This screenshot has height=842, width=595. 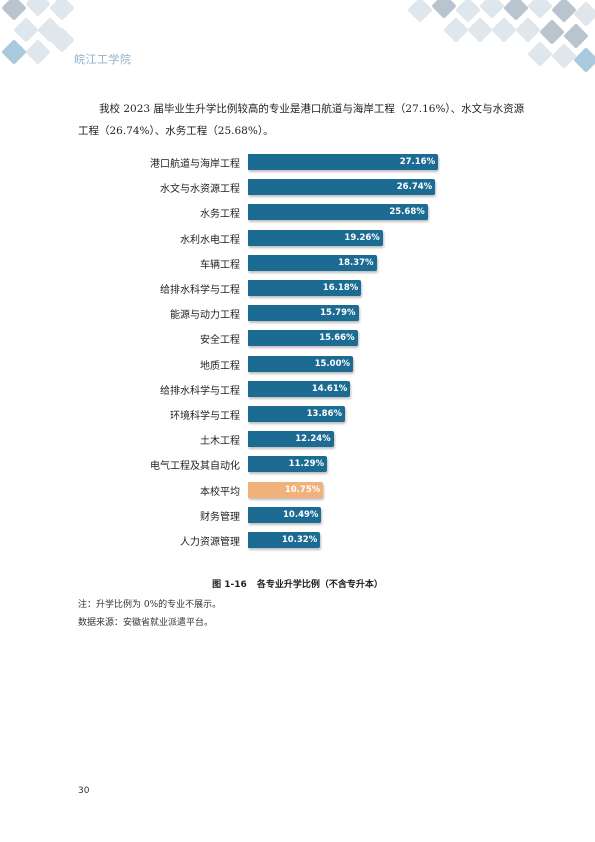 I want to click on bar-value-label: 25.68%, so click(x=407, y=212).